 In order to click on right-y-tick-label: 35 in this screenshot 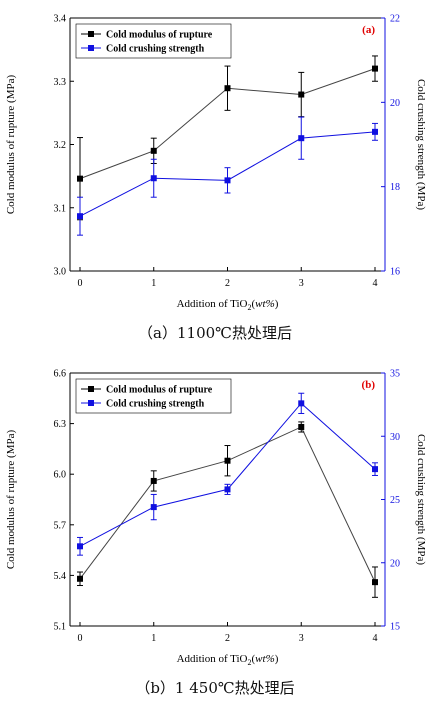, I will do `click(395, 374)`.